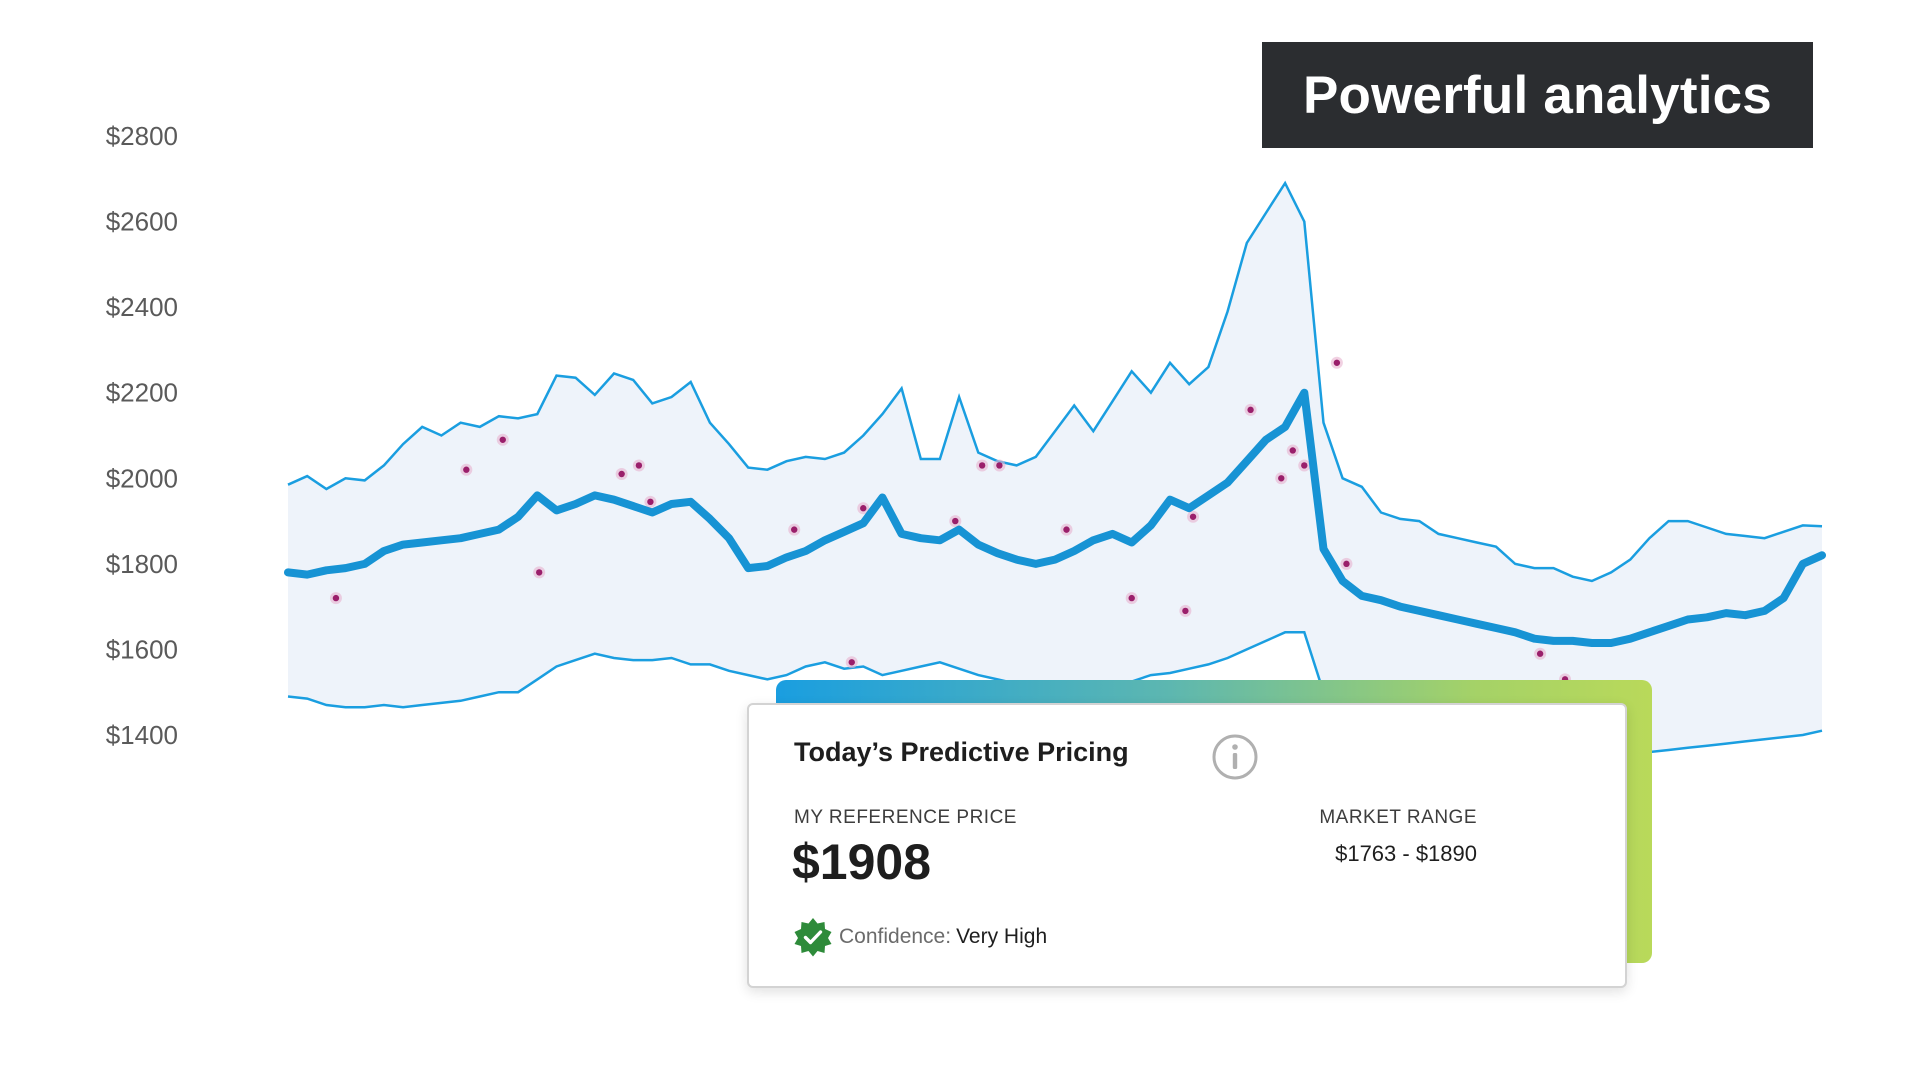  What do you see at coordinates (1406, 853) in the screenshot?
I see `market-range-value: $1763 - $1890` at bounding box center [1406, 853].